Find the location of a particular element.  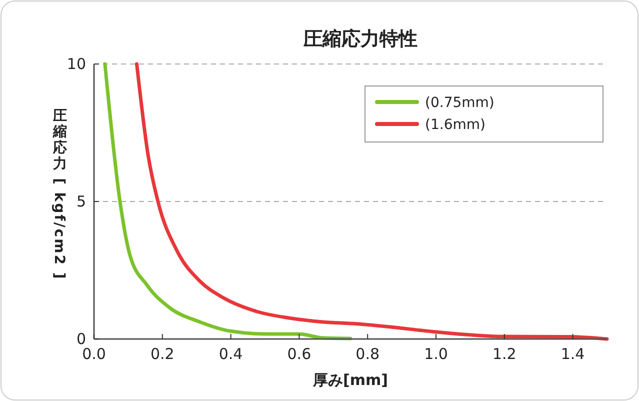

x-tick-label: 0.8 is located at coordinates (368, 354).